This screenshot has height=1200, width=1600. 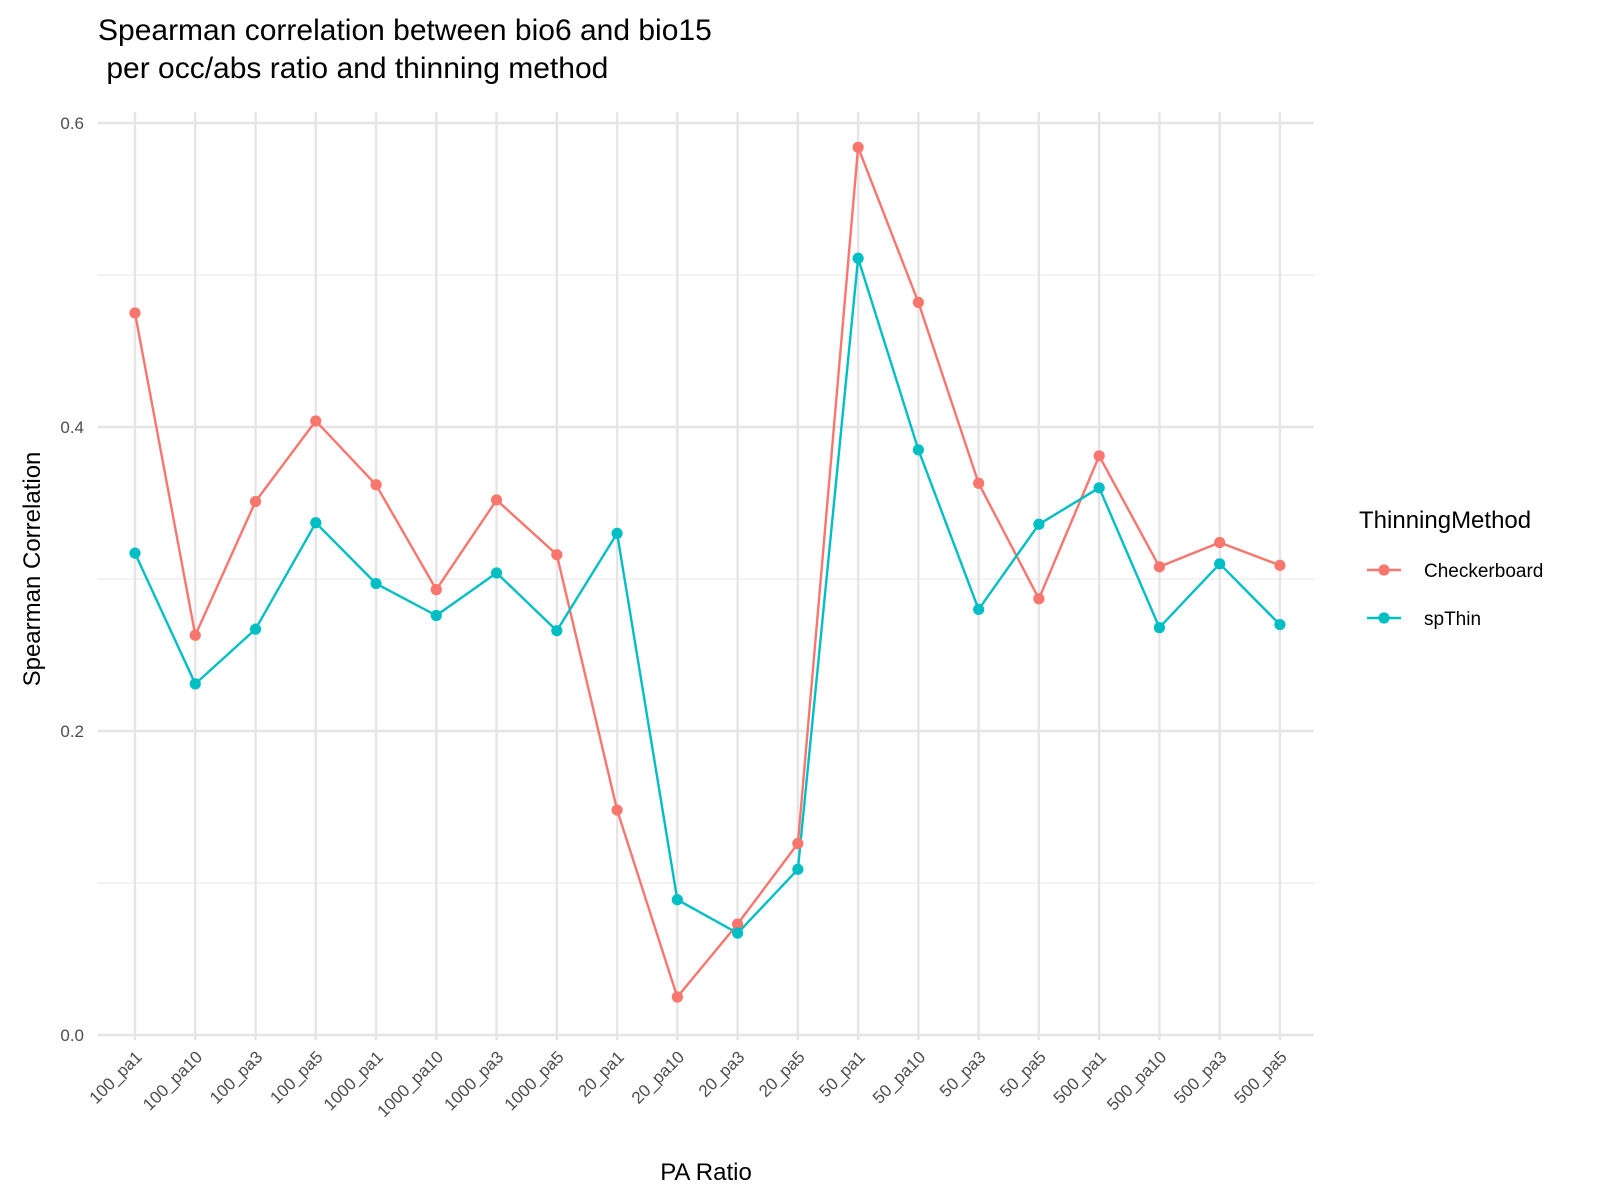 What do you see at coordinates (296, 1077) in the screenshot?
I see `x-tick-label: 100_pa5` at bounding box center [296, 1077].